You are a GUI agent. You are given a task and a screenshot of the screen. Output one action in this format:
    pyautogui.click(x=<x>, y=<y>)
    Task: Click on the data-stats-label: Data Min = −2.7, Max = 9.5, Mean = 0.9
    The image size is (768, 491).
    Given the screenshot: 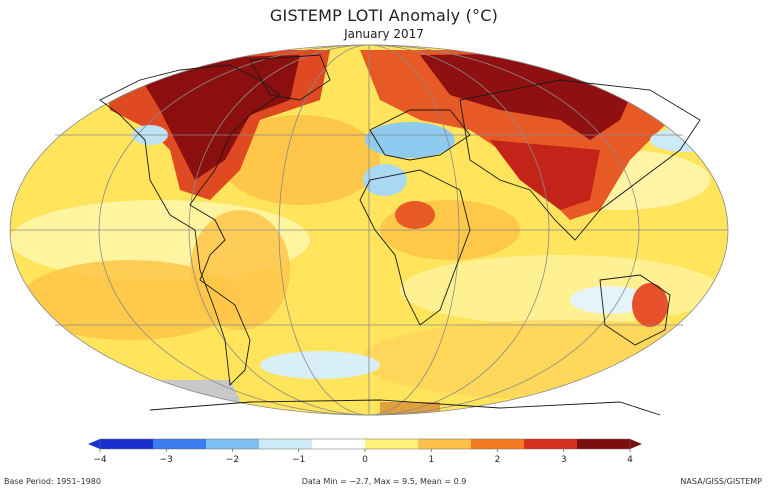 What is the action you would take?
    pyautogui.click(x=384, y=481)
    